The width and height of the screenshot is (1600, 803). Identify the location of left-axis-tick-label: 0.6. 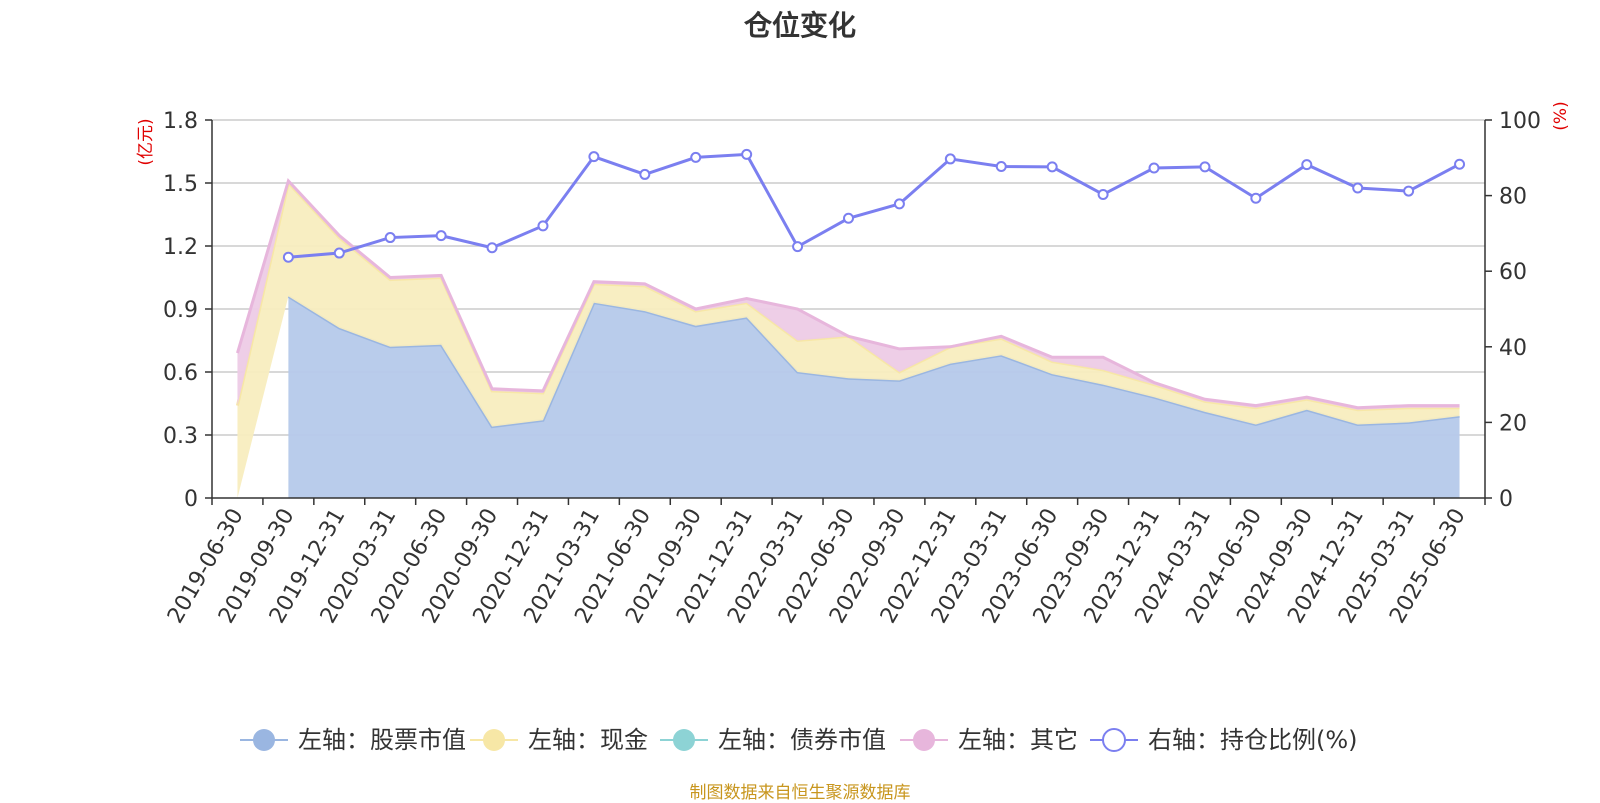
(180, 373).